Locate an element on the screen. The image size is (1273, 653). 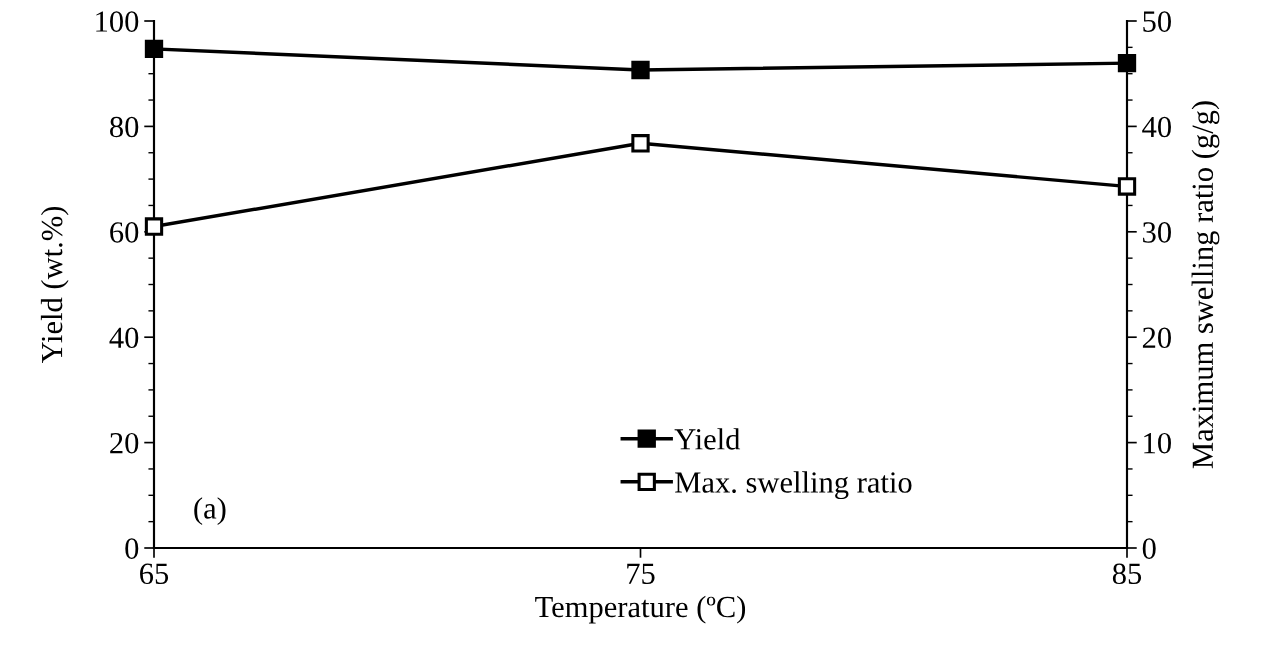
y2-tick-label: 50 is located at coordinates (1157, 21).